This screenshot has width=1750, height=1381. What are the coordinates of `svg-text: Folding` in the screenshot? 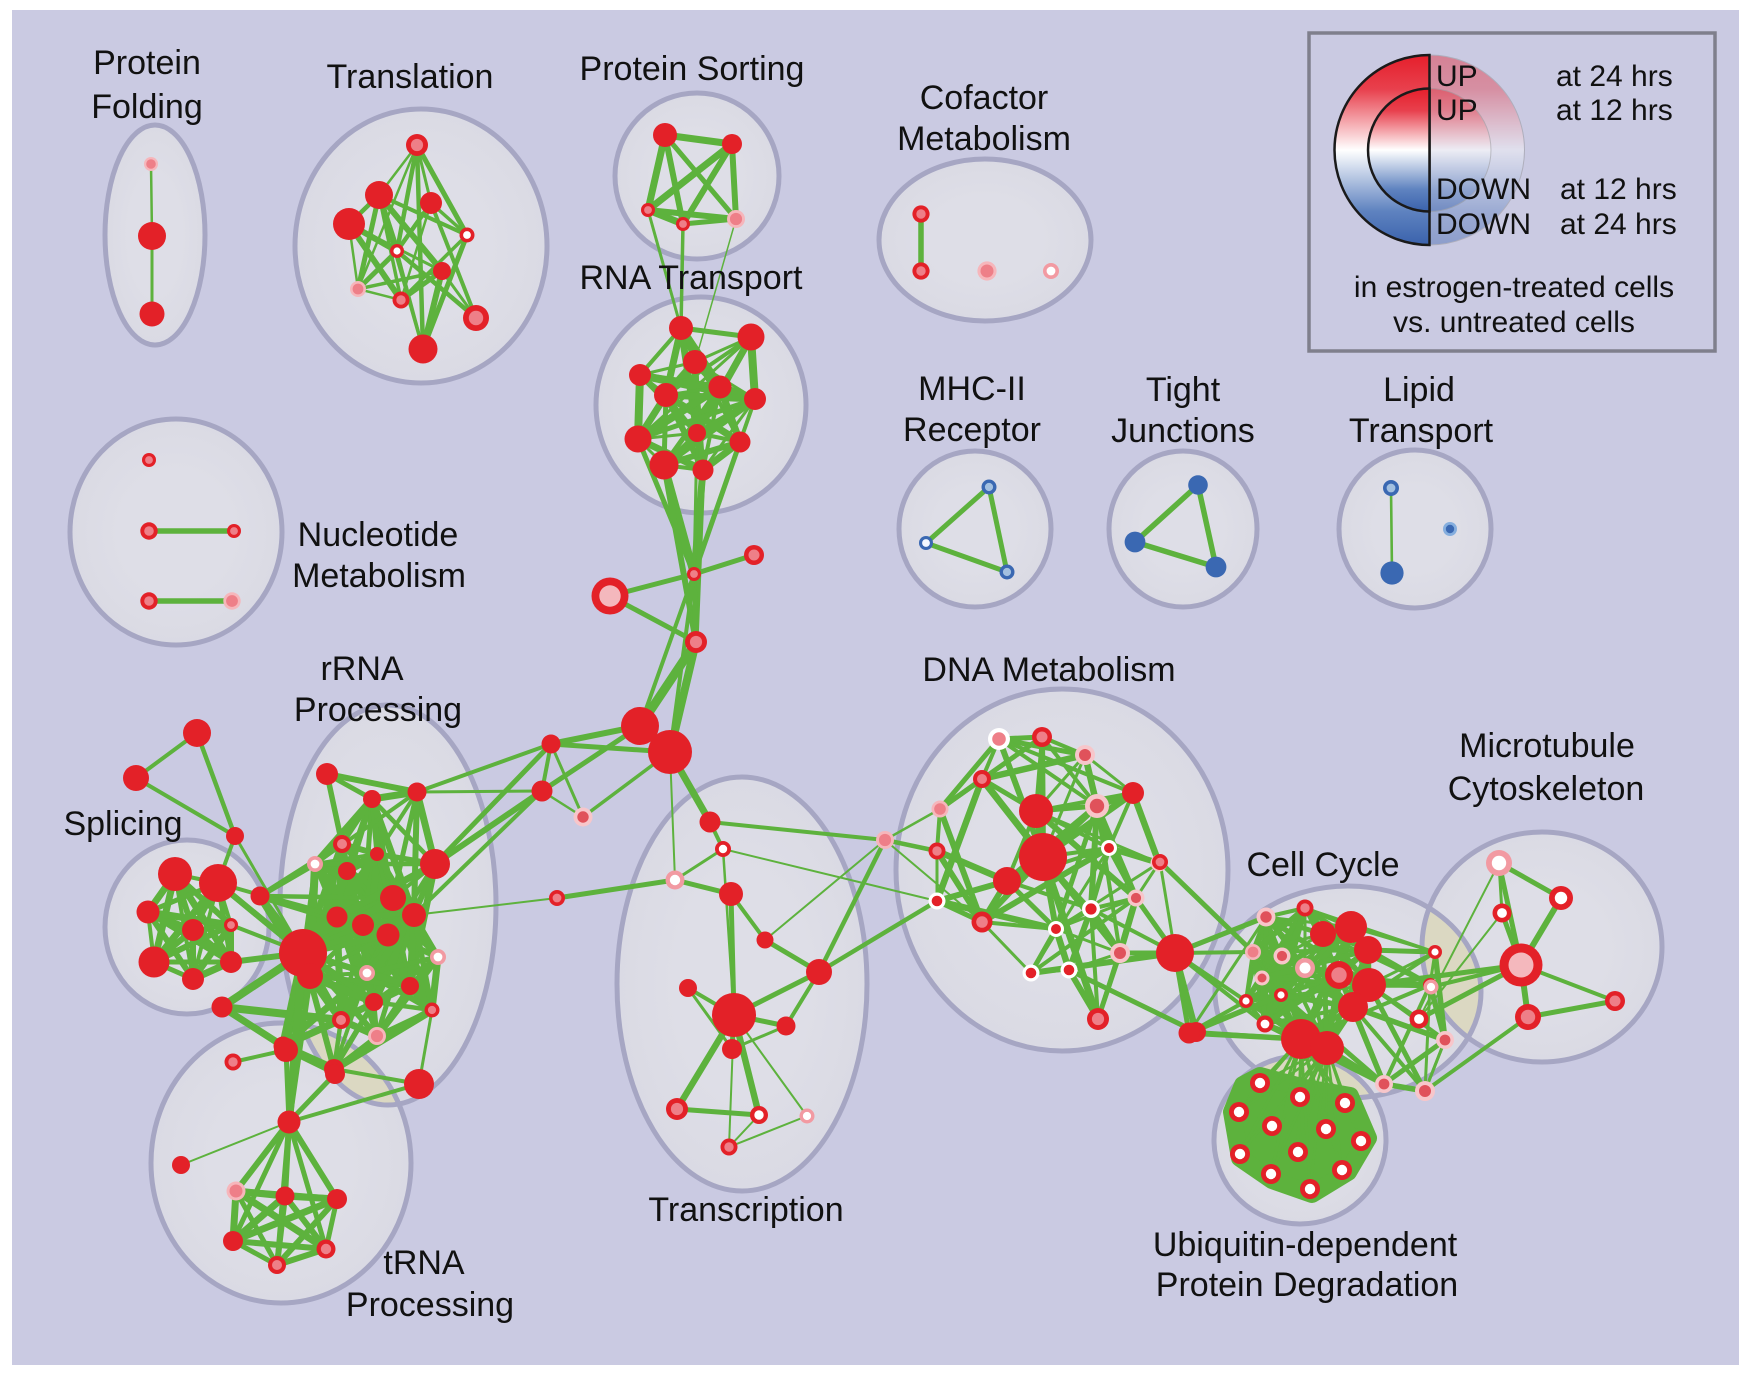 It's located at (147, 107).